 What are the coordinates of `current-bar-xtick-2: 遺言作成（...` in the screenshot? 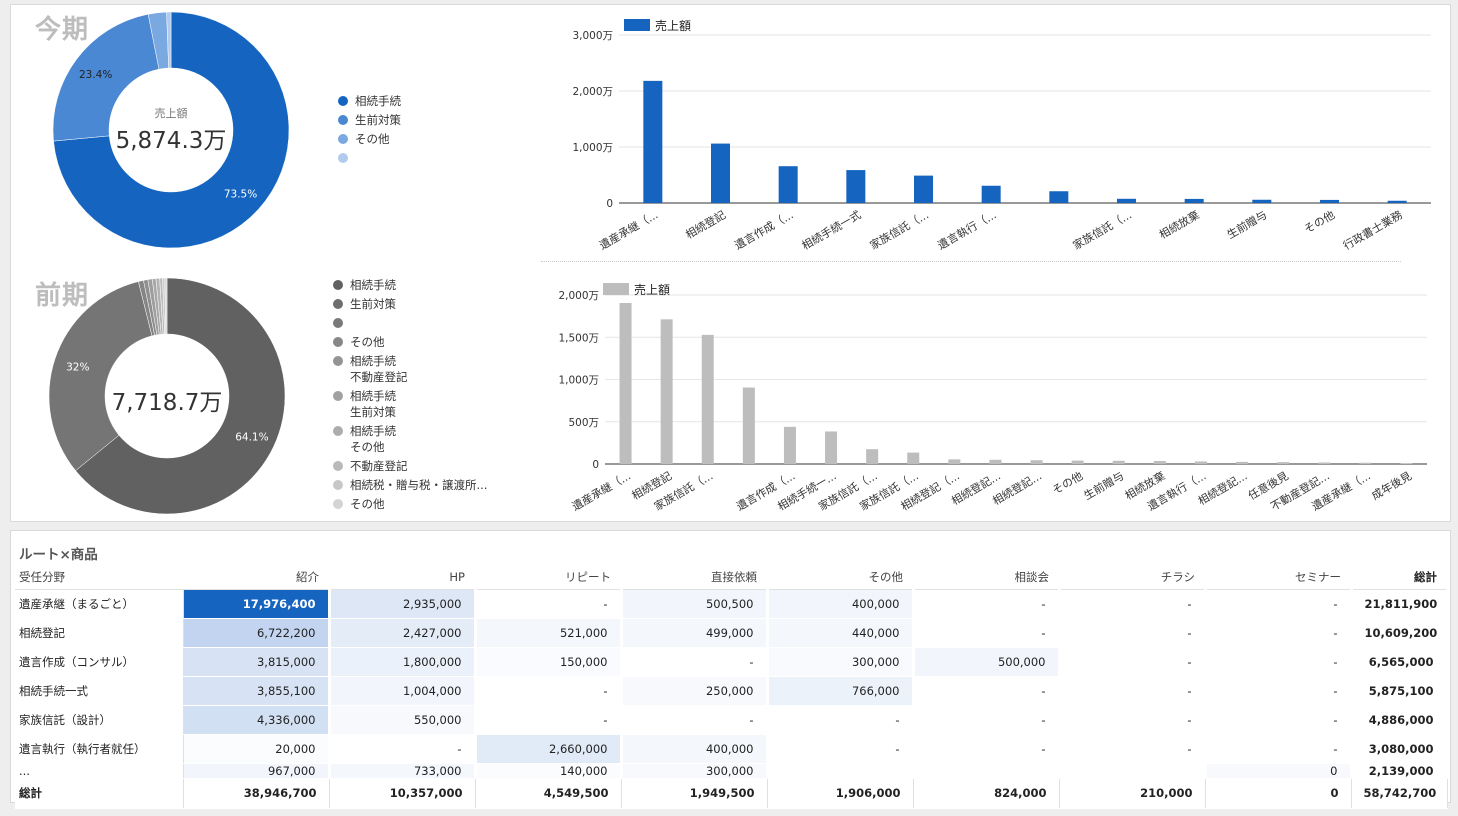 It's located at (764, 229).